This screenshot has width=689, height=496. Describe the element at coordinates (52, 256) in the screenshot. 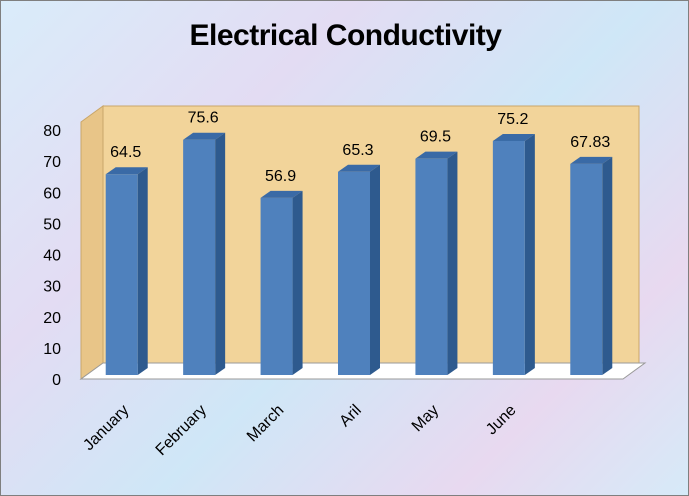

I see `y-tick-label: 40` at that location.